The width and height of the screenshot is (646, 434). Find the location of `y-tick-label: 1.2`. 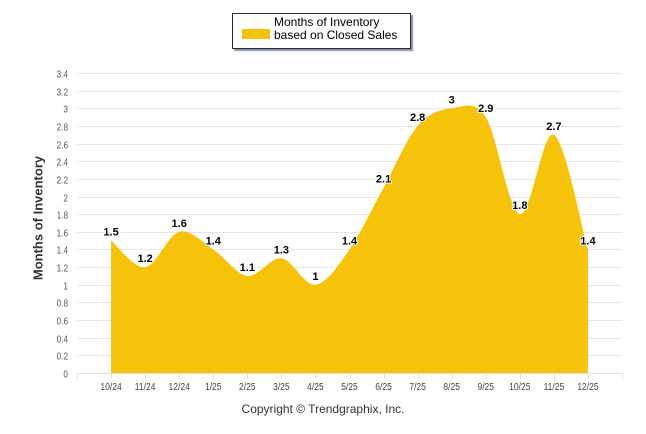

y-tick-label: 1.2 is located at coordinates (62, 268).